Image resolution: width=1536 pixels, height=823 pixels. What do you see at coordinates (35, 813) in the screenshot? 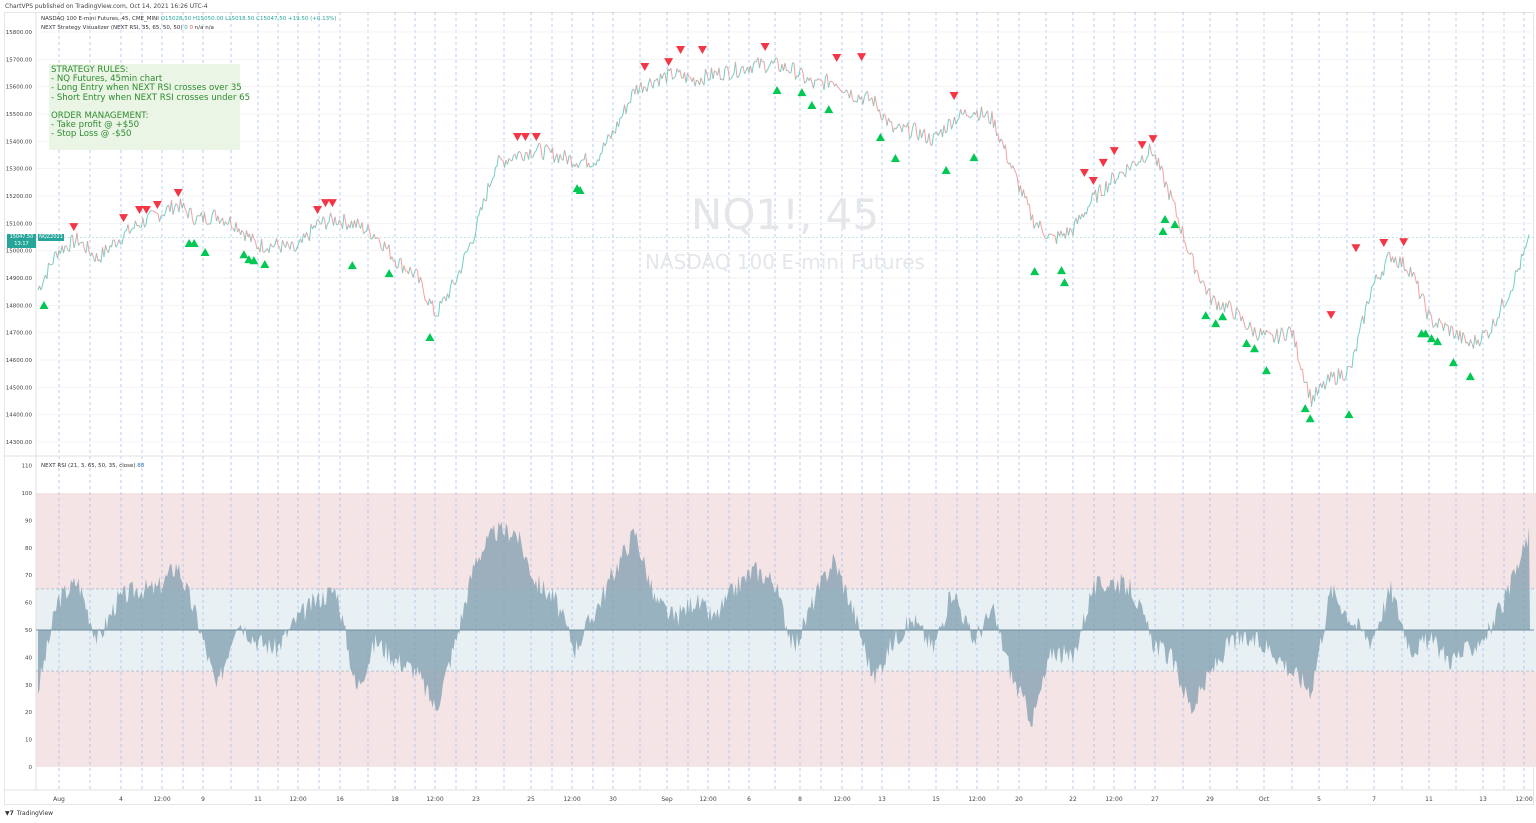
I see `brand-name: TradingView` at bounding box center [35, 813].